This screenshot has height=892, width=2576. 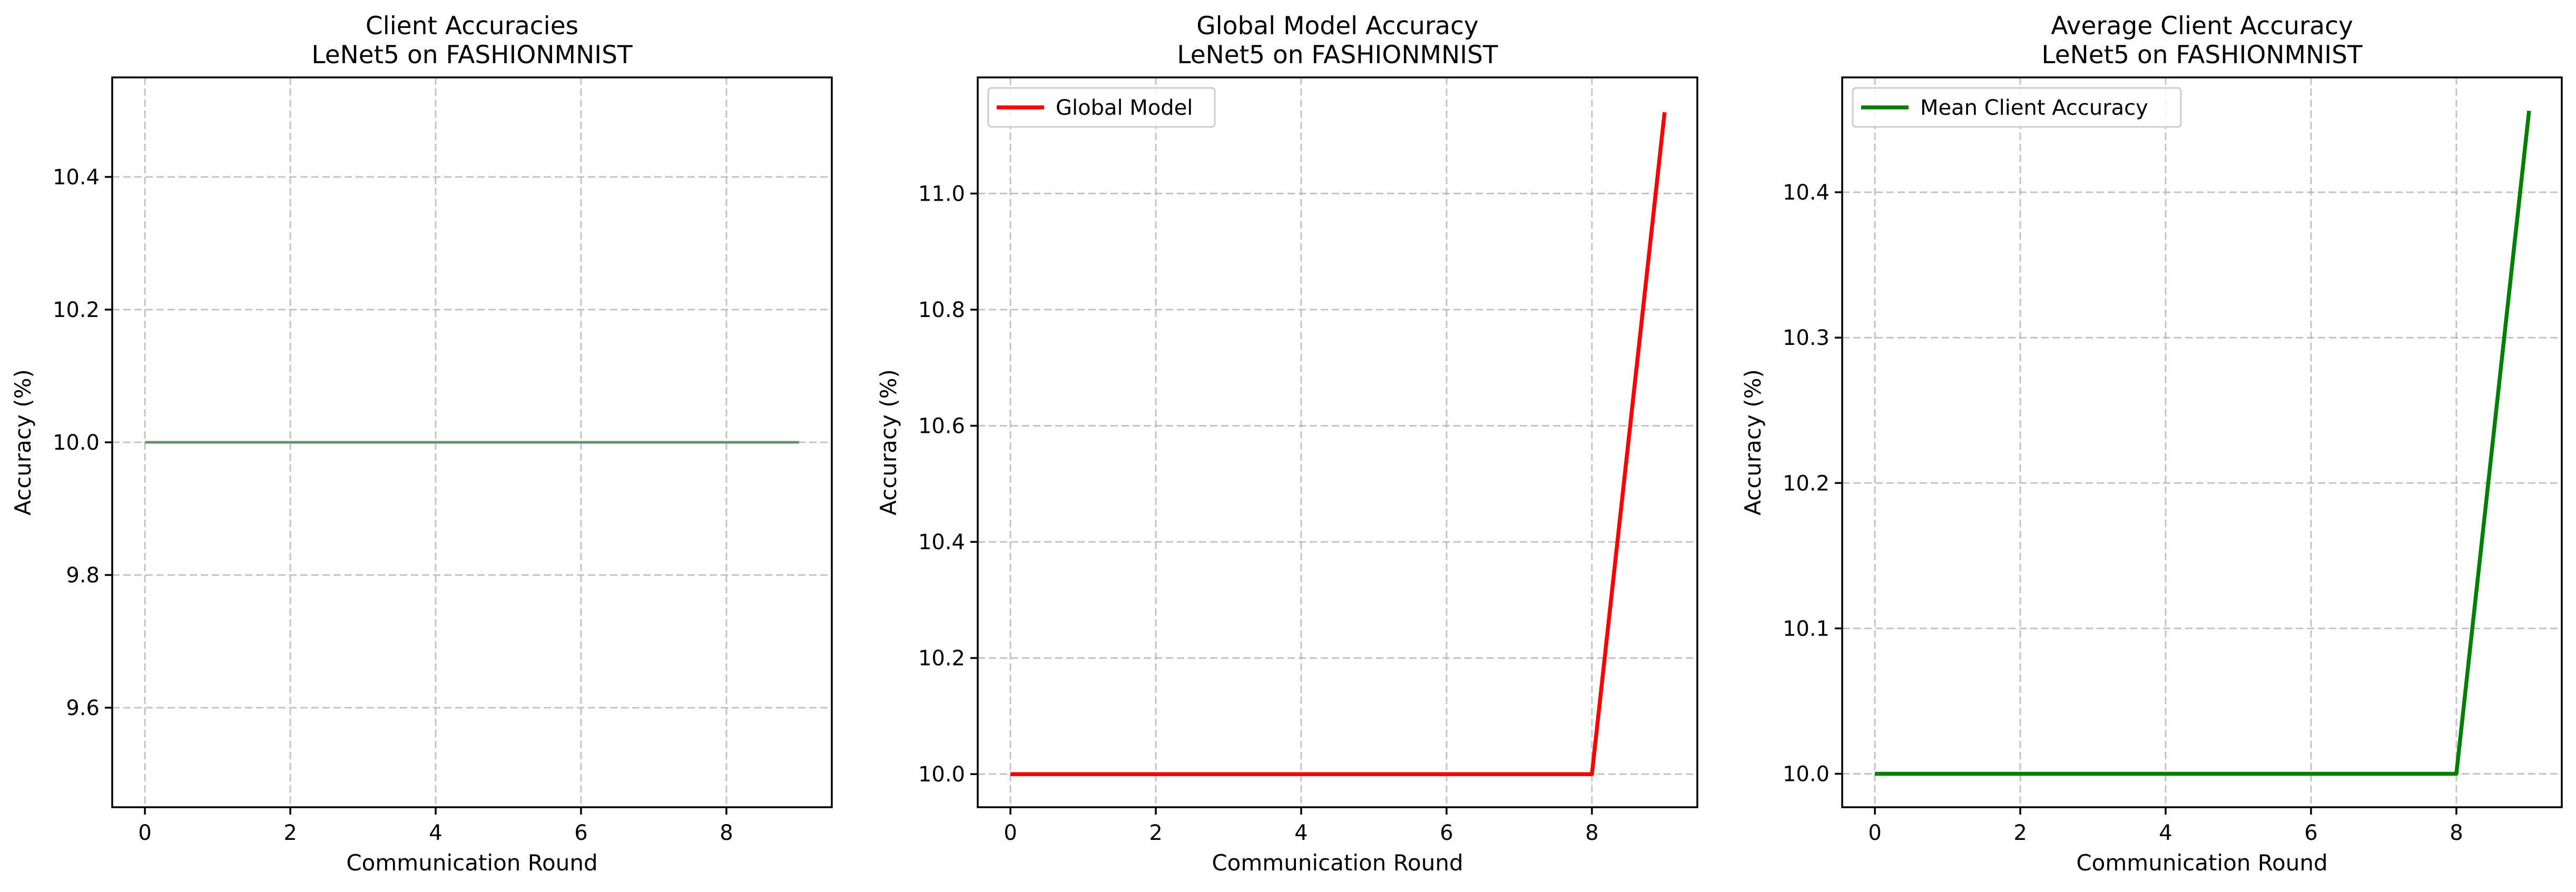 What do you see at coordinates (1124, 108) in the screenshot?
I see `legend-label: Global Model` at bounding box center [1124, 108].